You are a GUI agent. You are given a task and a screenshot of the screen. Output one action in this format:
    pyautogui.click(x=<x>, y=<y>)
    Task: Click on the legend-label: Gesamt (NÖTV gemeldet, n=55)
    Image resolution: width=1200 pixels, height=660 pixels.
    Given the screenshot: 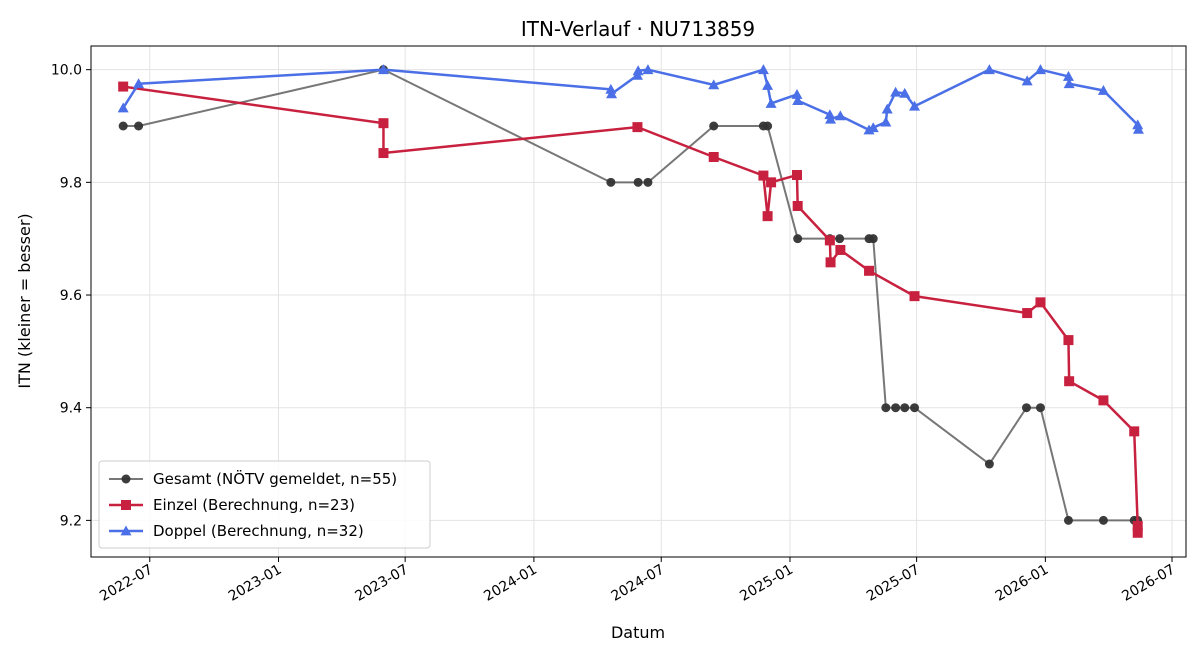 What is the action you would take?
    pyautogui.click(x=275, y=478)
    